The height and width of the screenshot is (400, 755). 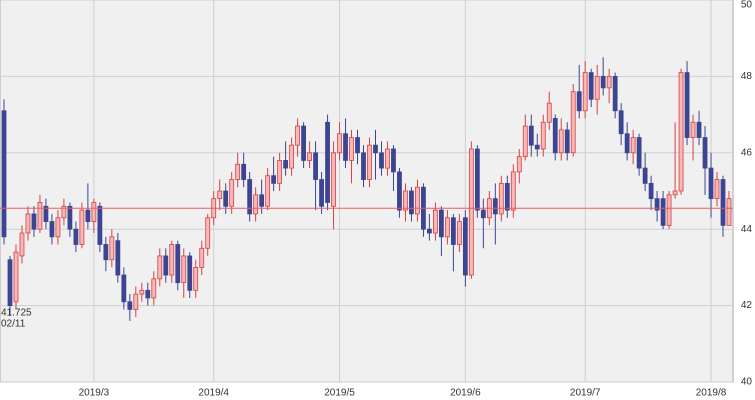 What do you see at coordinates (747, 76) in the screenshot?
I see `y-tick-label: 48` at bounding box center [747, 76].